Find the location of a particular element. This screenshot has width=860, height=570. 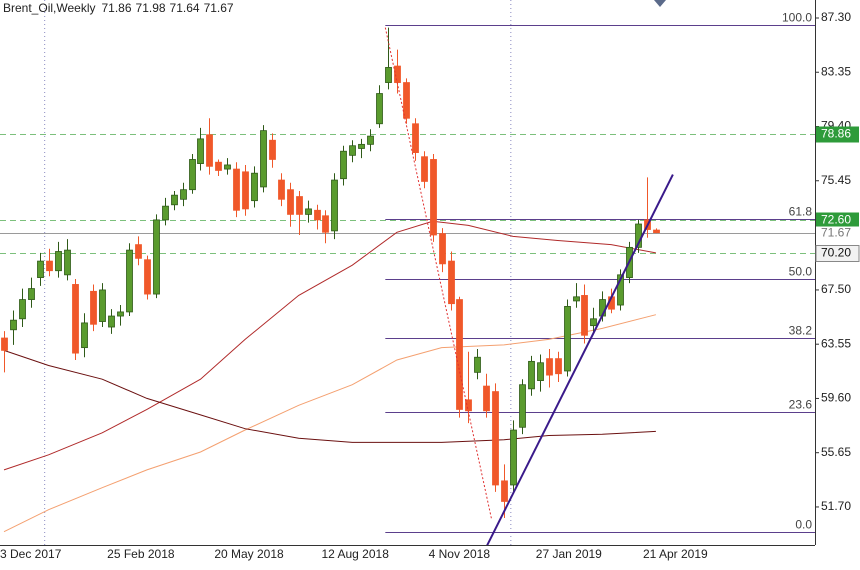

x-tick-label: 4 Nov 2018 is located at coordinates (460, 554).